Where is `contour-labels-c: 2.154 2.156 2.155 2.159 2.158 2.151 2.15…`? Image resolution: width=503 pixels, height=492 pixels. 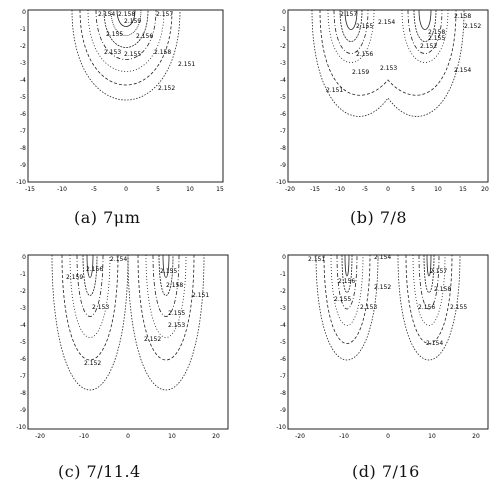
contour-labels-c: 2.154 2.156 2.155 2.159 2.158 2.151 2.15… is located at coordinates (137, 311).